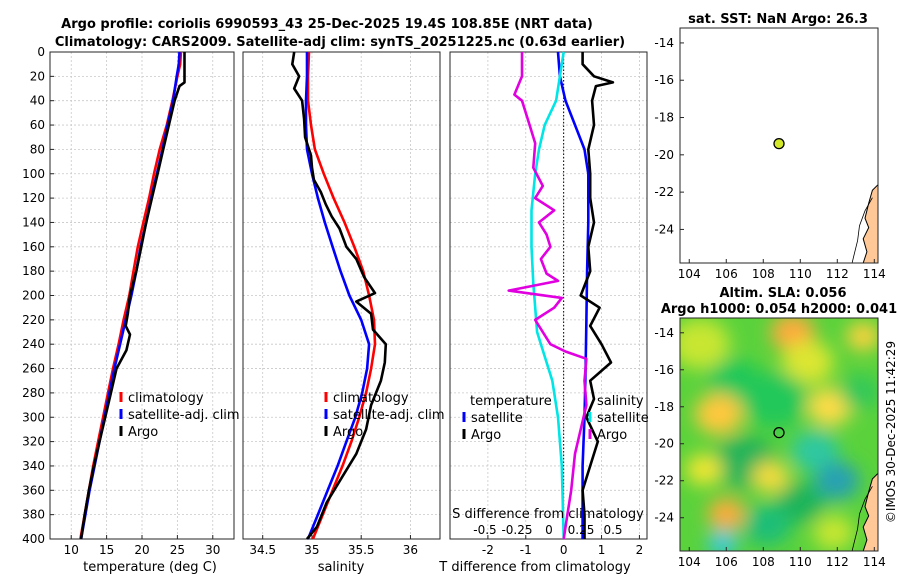 The image size is (900, 580). Describe the element at coordinates (534, 567) in the screenshot. I see `t-difference-xlabel: T difference from climatology` at that location.